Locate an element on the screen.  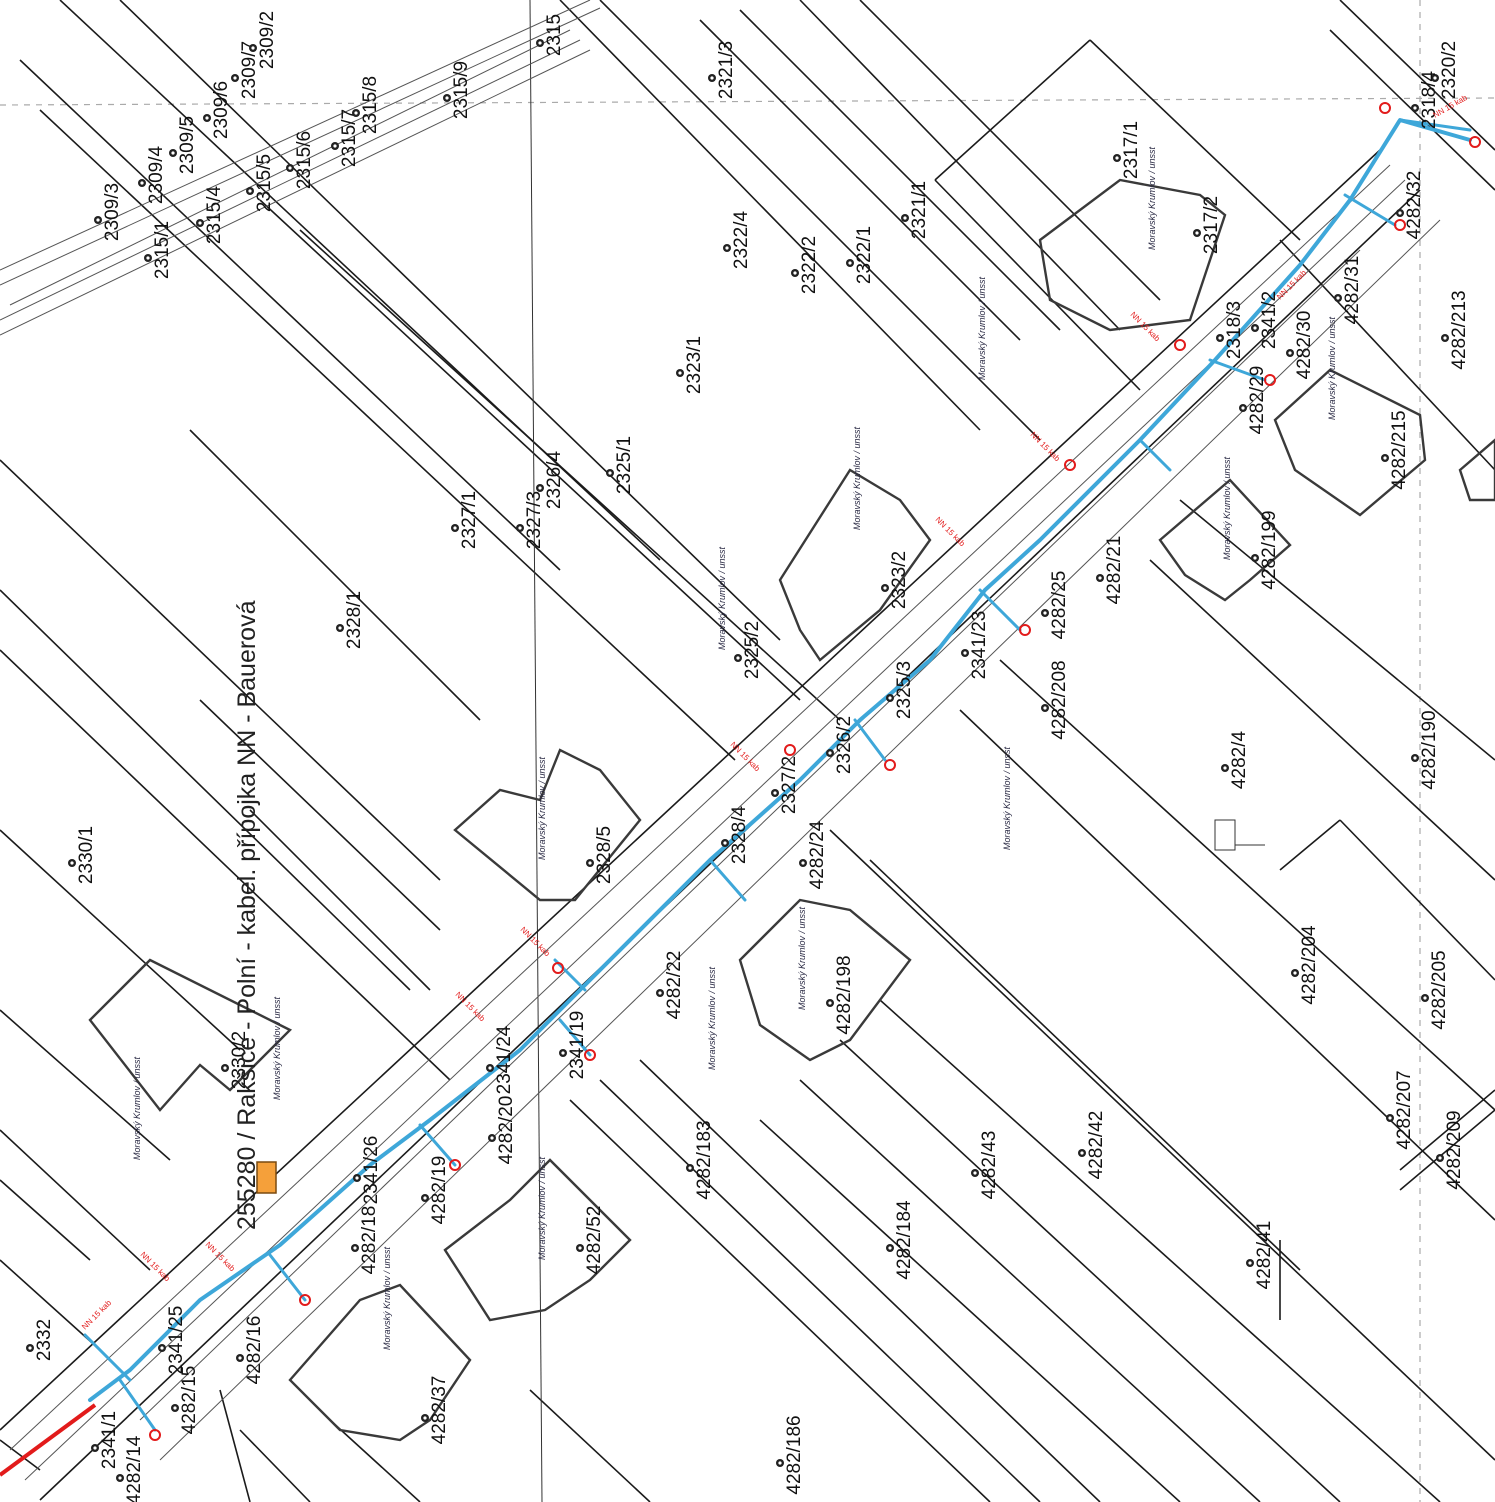
parcel-number: 4282/37 is located at coordinates (439, 1410).